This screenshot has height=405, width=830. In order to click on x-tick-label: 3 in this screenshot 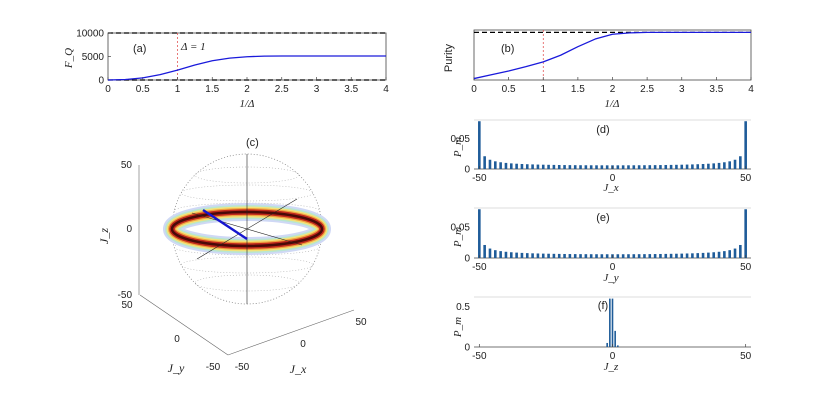, I will do `click(317, 89)`.